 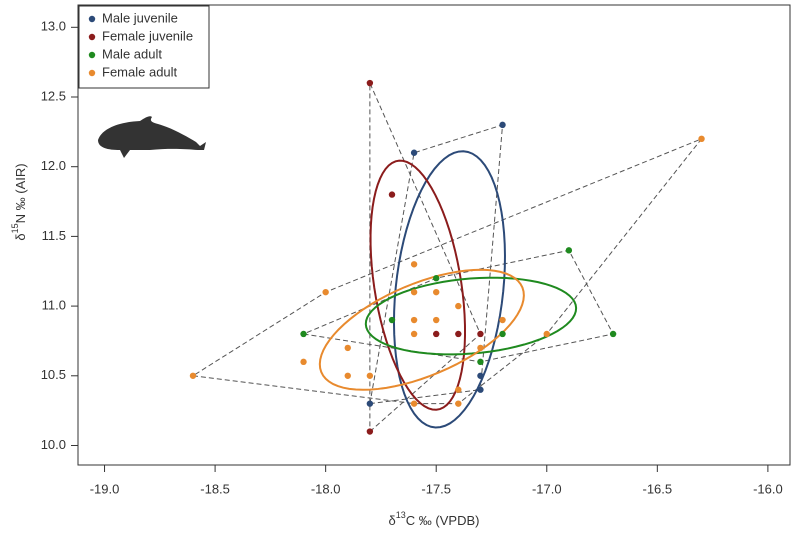 What do you see at coordinates (215, 488) in the screenshot?
I see `x-tick-label: -18.5` at bounding box center [215, 488].